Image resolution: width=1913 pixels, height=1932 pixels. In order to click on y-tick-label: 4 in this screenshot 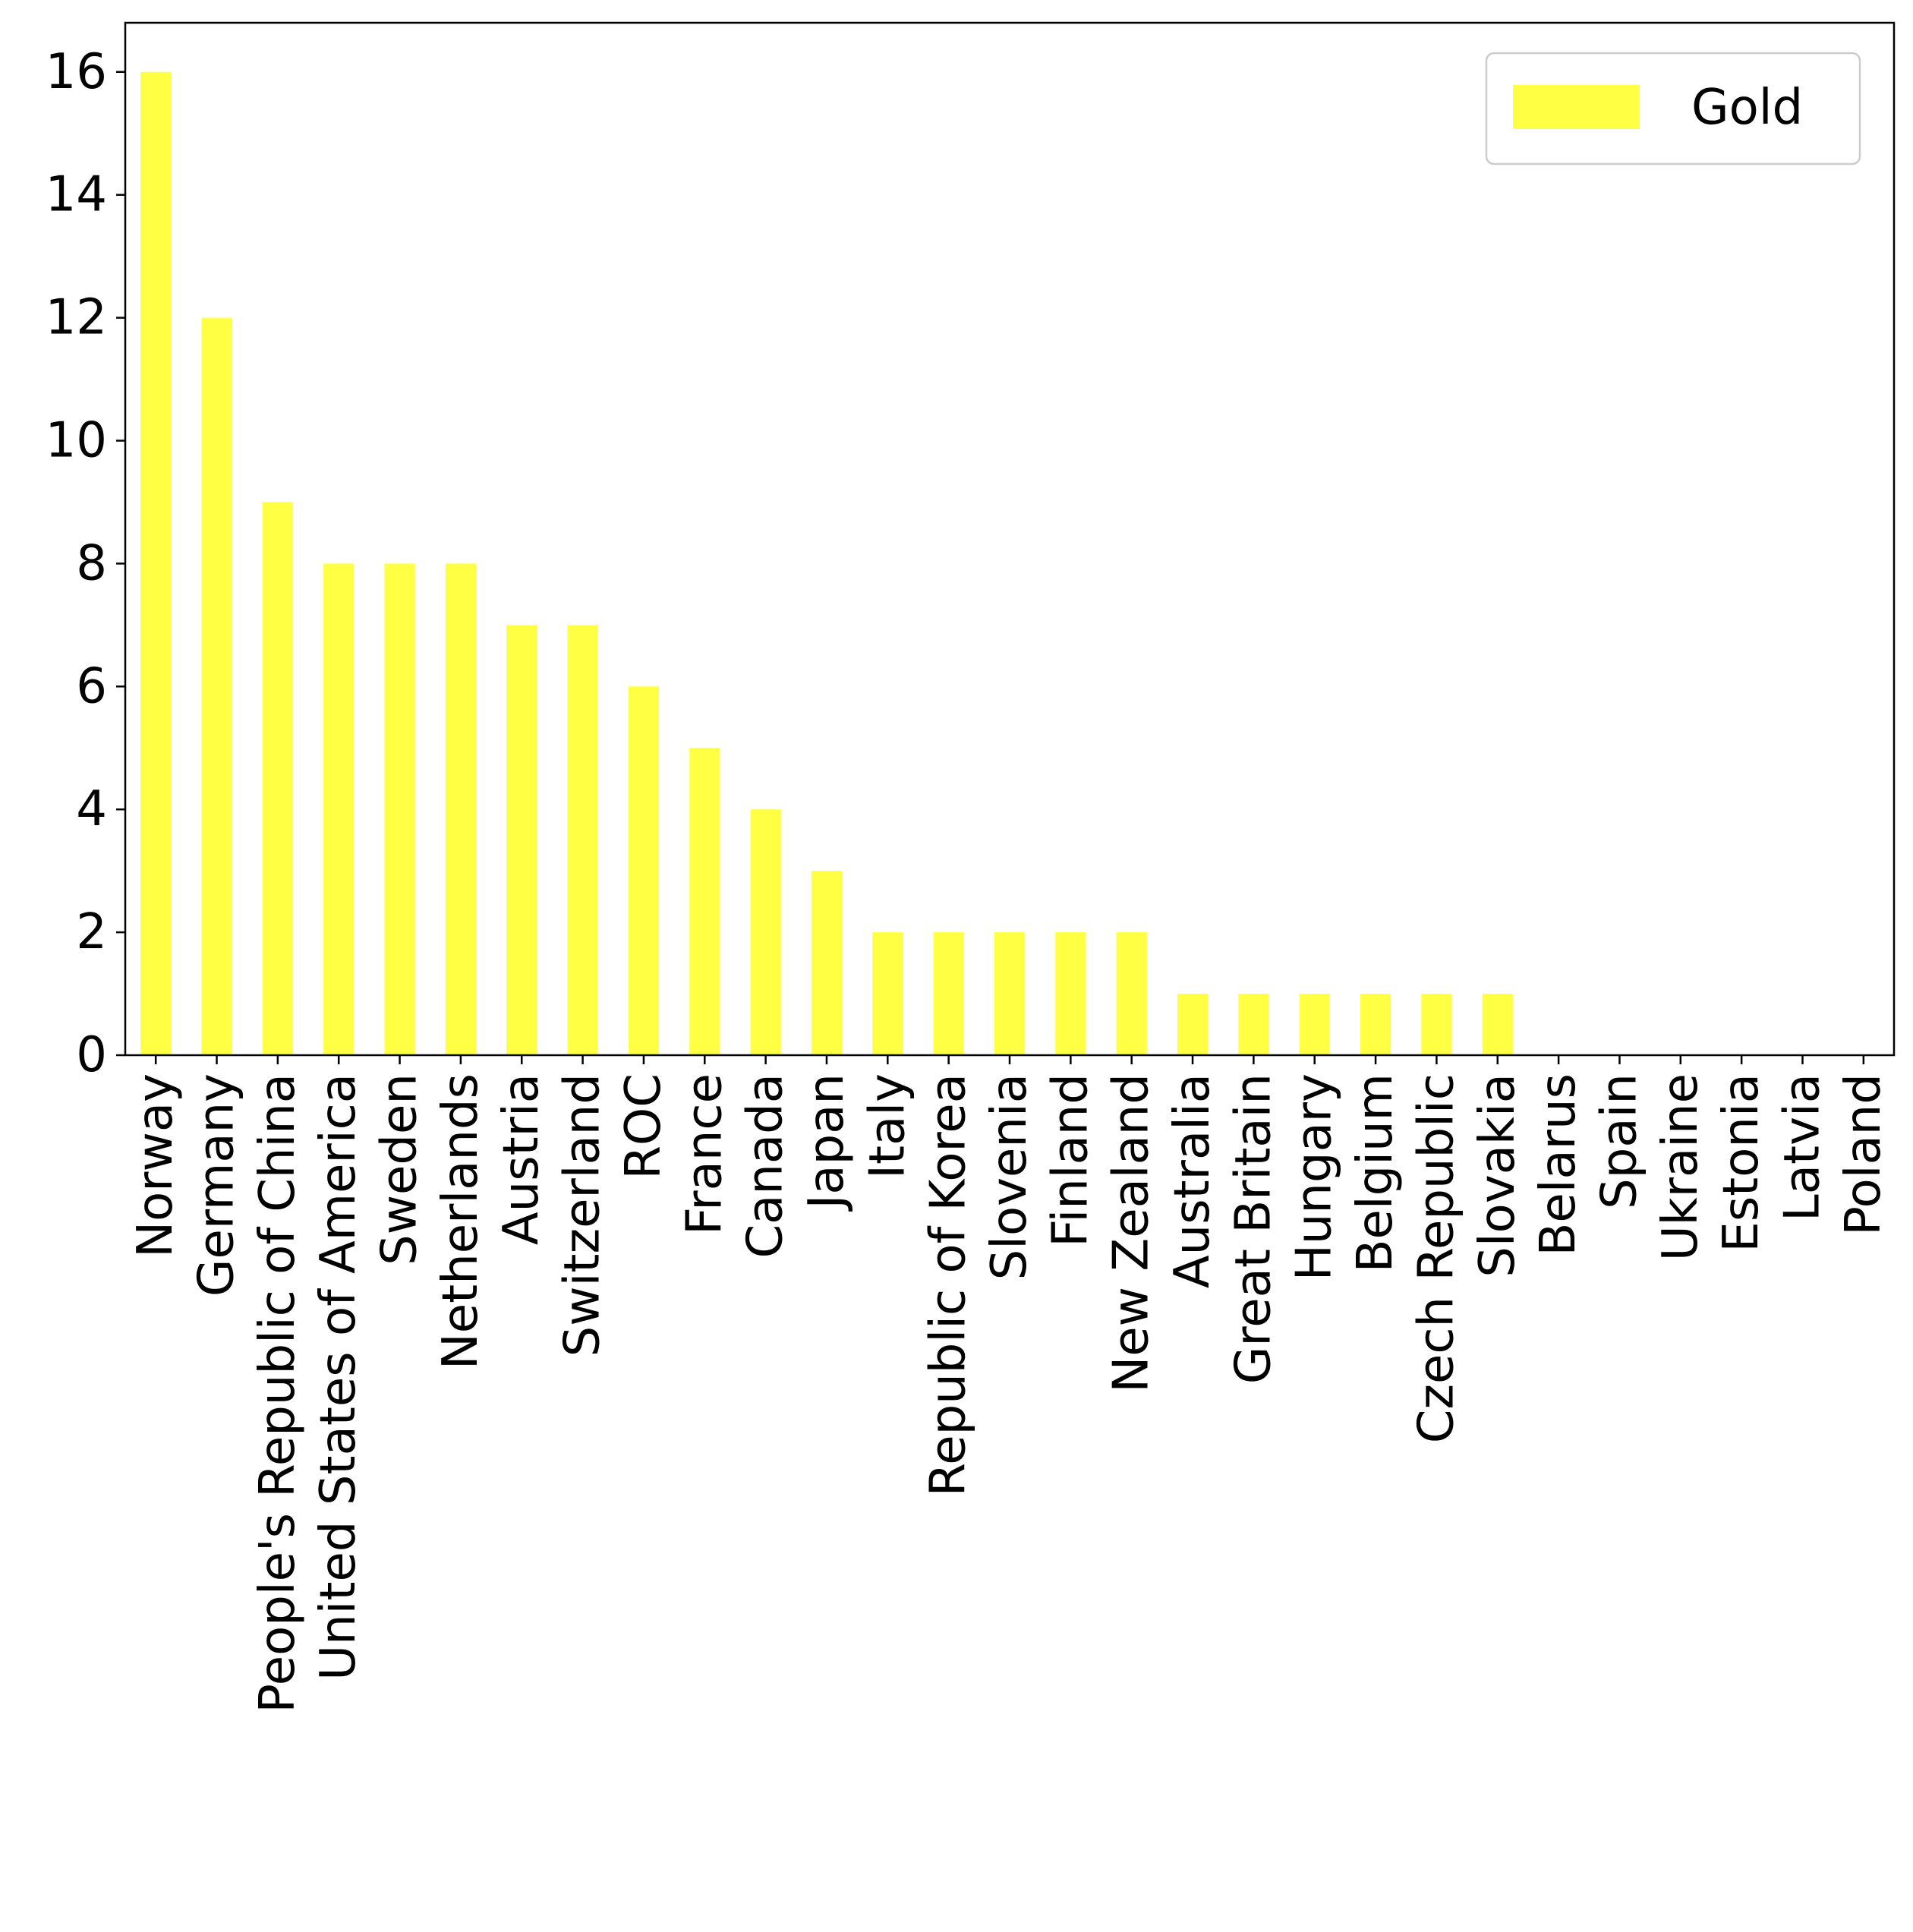, I will do `click(91, 809)`.